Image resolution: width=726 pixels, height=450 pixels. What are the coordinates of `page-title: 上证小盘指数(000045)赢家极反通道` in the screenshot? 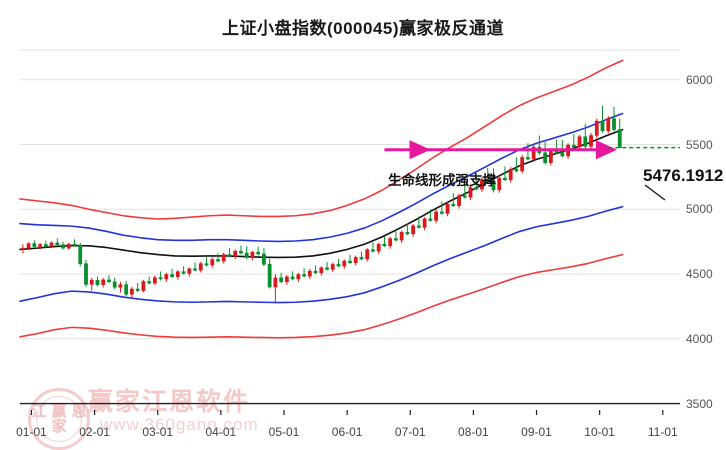 It's located at (363, 28).